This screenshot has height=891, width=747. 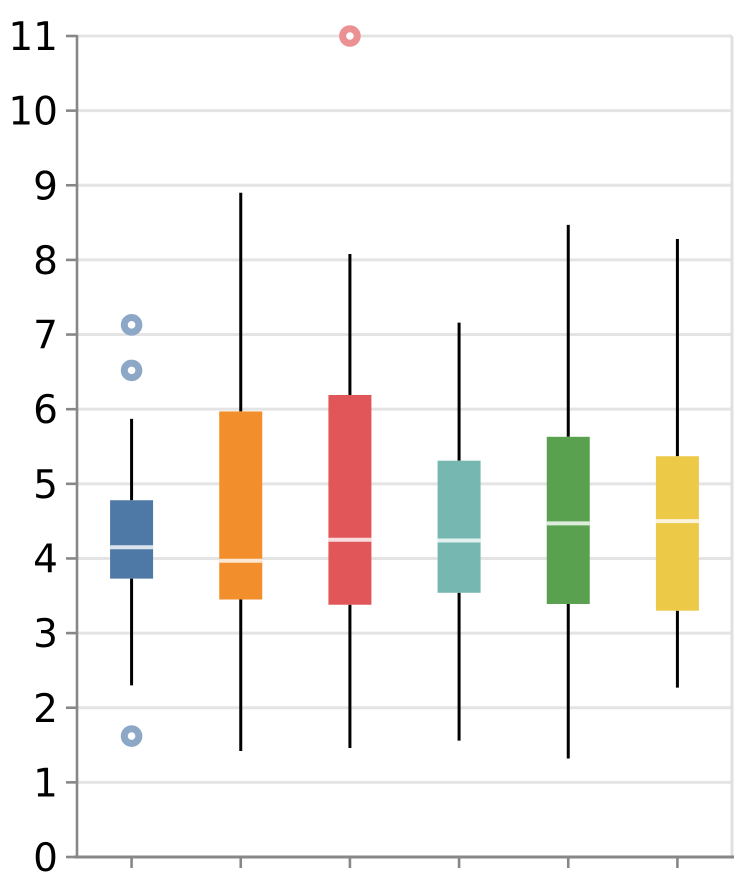 What do you see at coordinates (33, 37) in the screenshot?
I see `y-tick-label-11: 11` at bounding box center [33, 37].